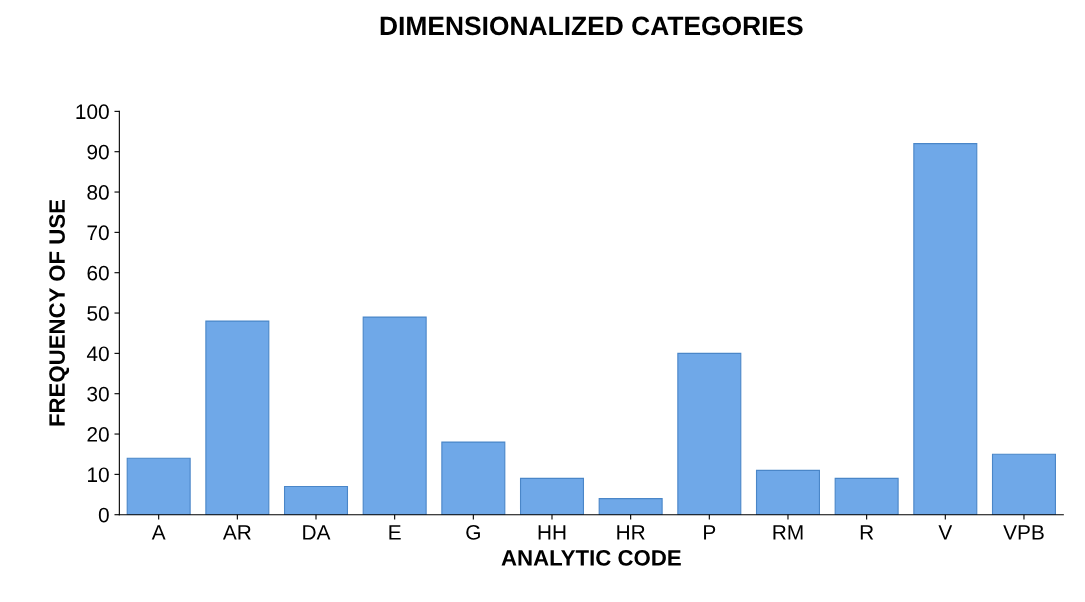 The width and height of the screenshot is (1085, 602). Describe the element at coordinates (98, 273) in the screenshot. I see `y-tick-label: 60` at that location.